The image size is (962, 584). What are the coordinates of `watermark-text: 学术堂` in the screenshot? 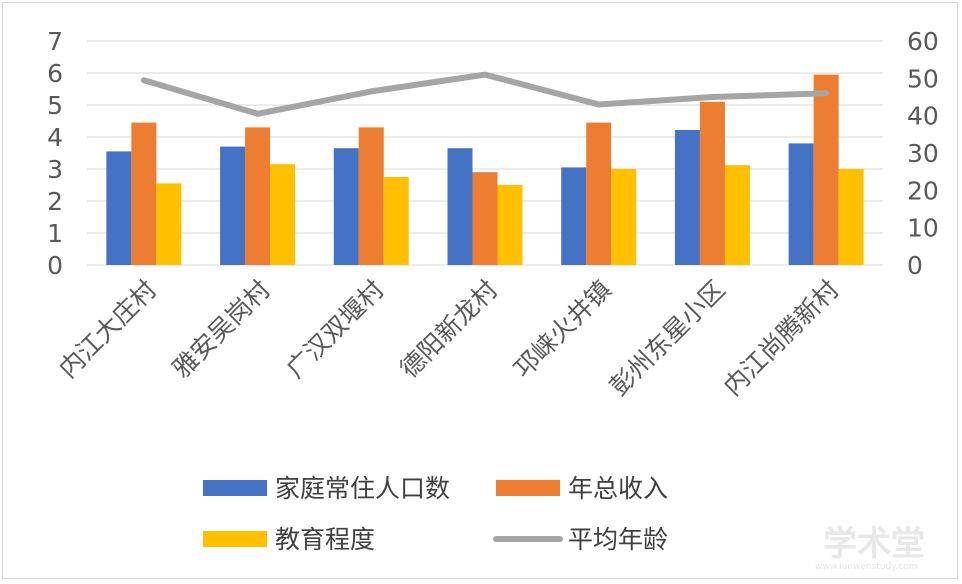 It's located at (874, 544).